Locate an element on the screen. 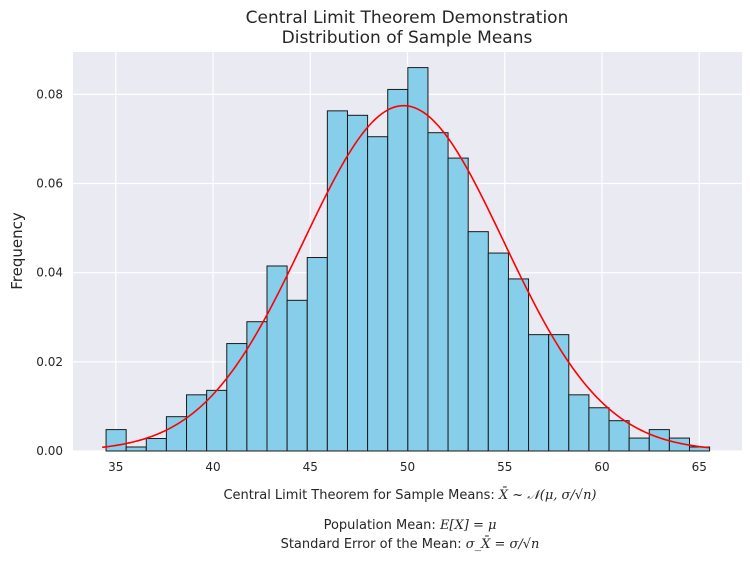 Image resolution: width=750 pixels, height=572 pixels. caption-line-2: Population Mean: E[X] = μ is located at coordinates (375, 525).